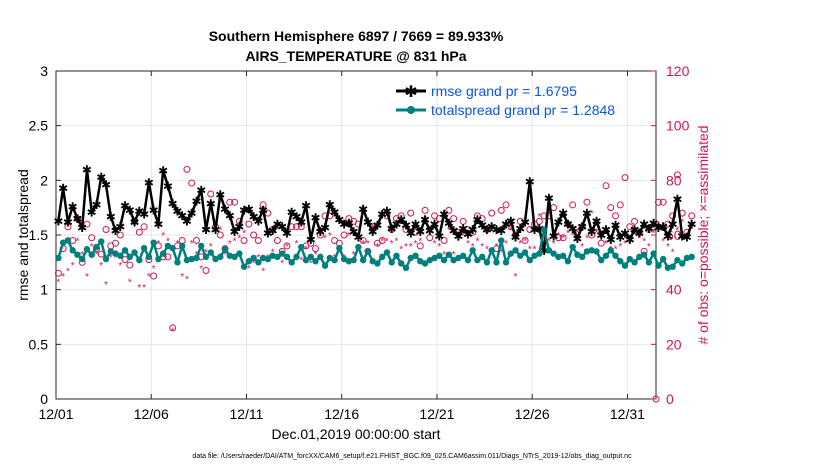  What do you see at coordinates (703, 234) in the screenshot?
I see `y-axis-label-right: # of obs: o=possible; ×=assimilated` at bounding box center [703, 234].